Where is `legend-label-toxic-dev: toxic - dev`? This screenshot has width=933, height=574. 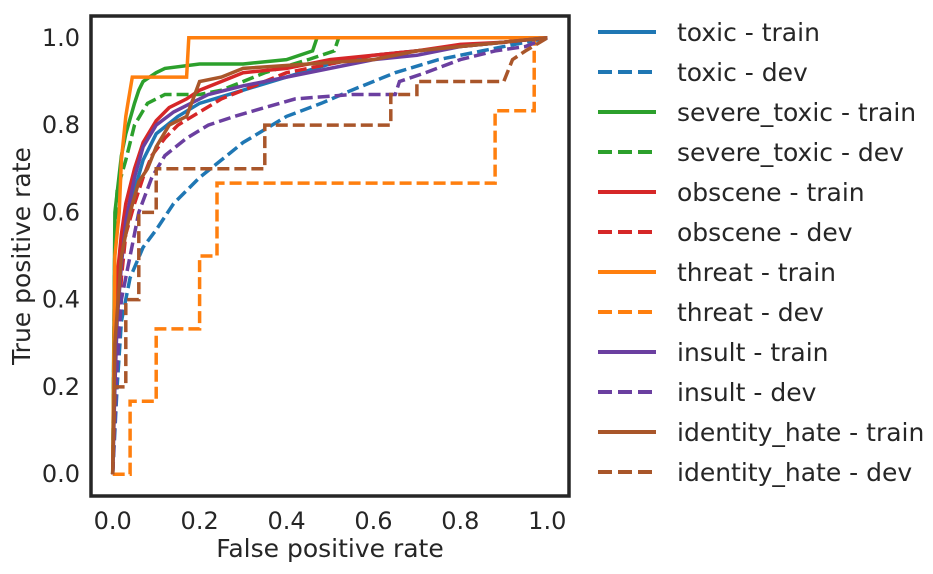
legend-label-toxic-dev: toxic - dev is located at coordinates (742, 72).